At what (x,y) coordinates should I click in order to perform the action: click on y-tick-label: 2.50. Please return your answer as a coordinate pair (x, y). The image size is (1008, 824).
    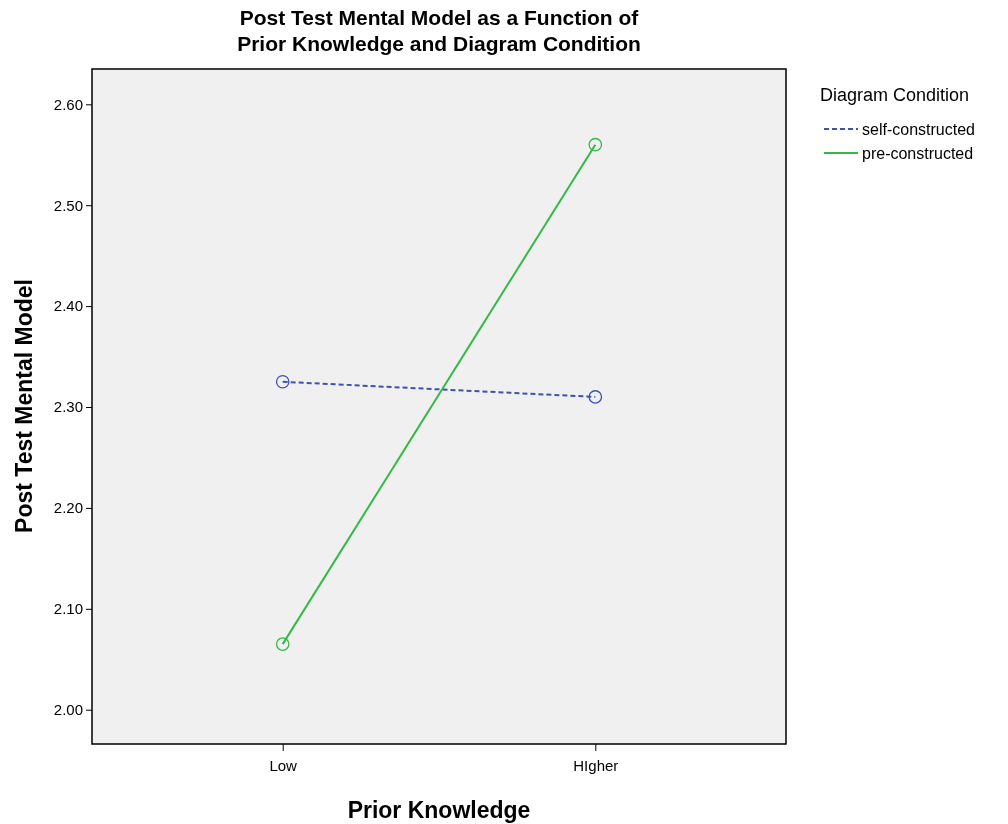
    Looking at the image, I should click on (68, 205).